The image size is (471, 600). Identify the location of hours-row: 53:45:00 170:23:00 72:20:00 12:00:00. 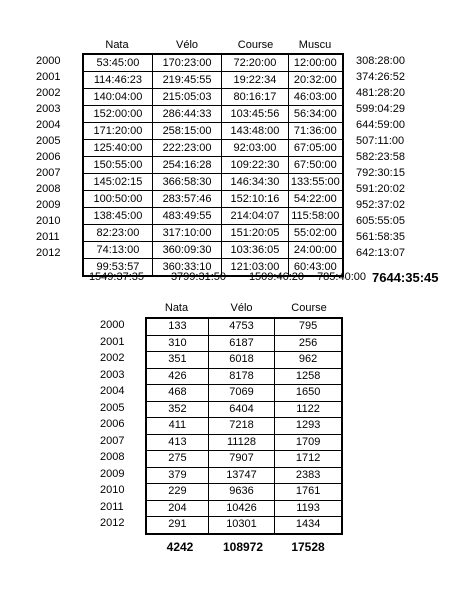
(212, 62).